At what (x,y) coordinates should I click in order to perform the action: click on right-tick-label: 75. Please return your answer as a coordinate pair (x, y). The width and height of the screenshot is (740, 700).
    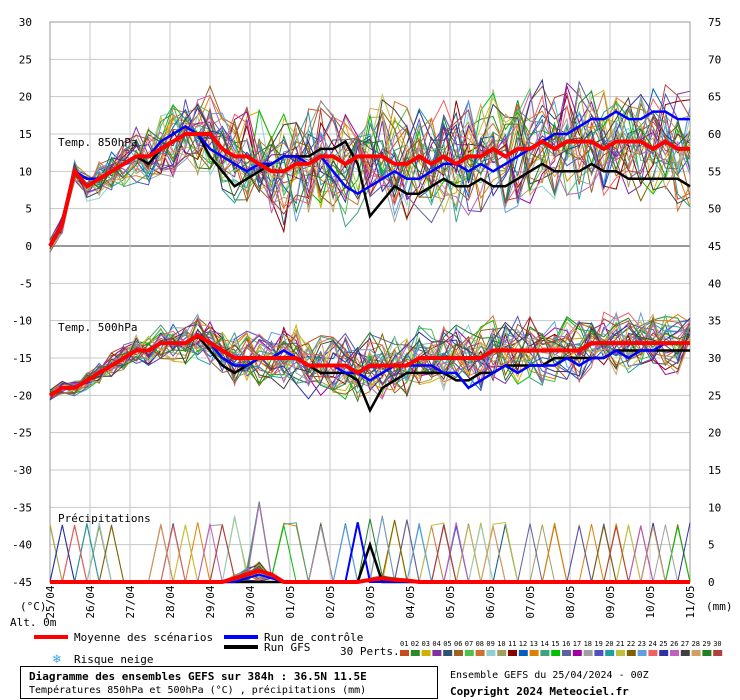
    Looking at the image, I should click on (714, 22).